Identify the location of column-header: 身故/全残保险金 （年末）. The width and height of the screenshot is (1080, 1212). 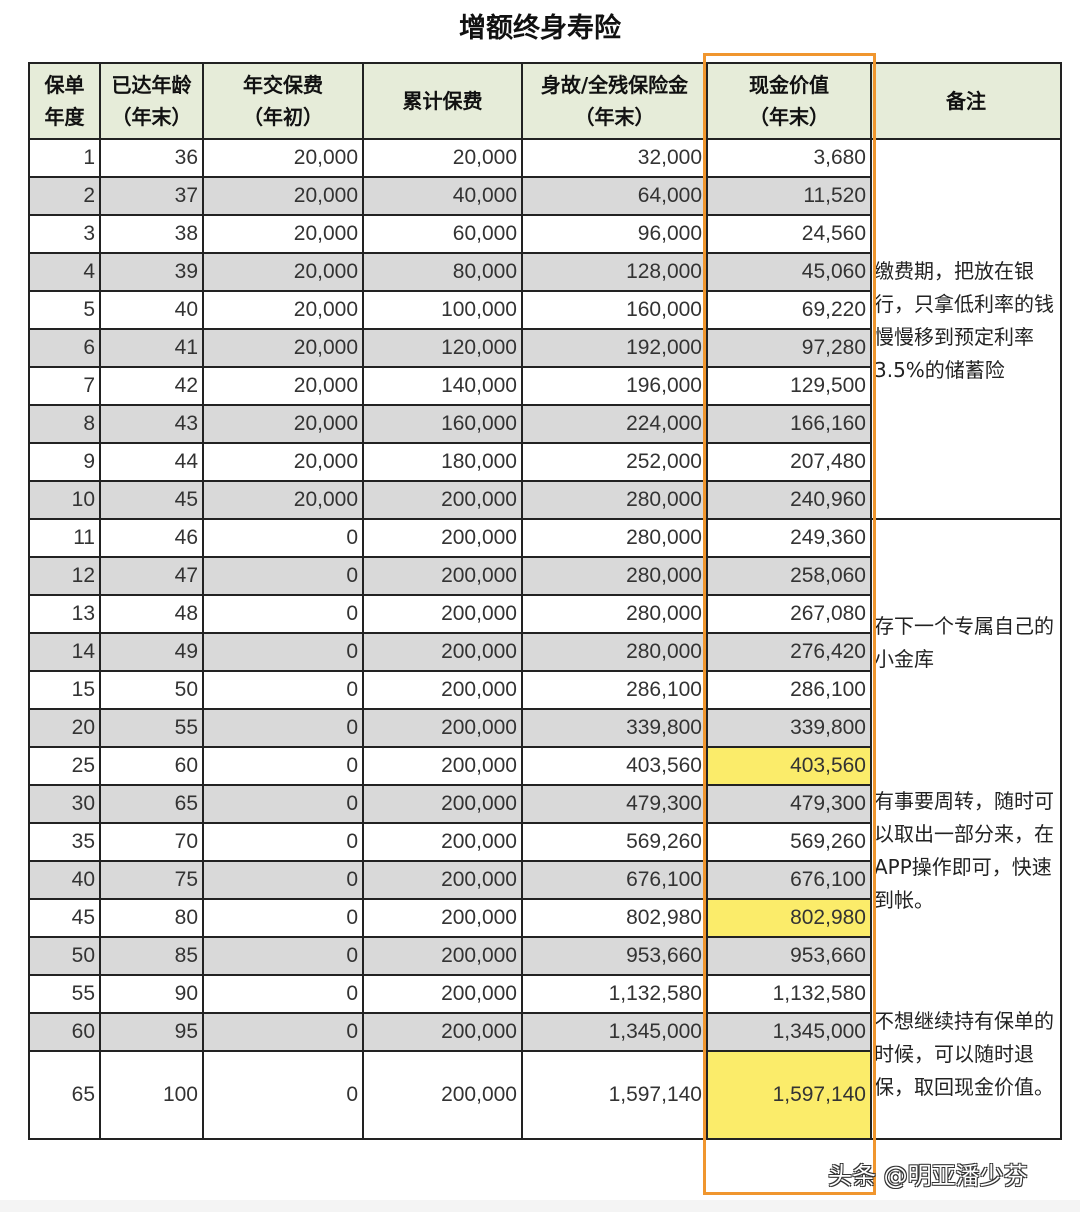
(614, 101).